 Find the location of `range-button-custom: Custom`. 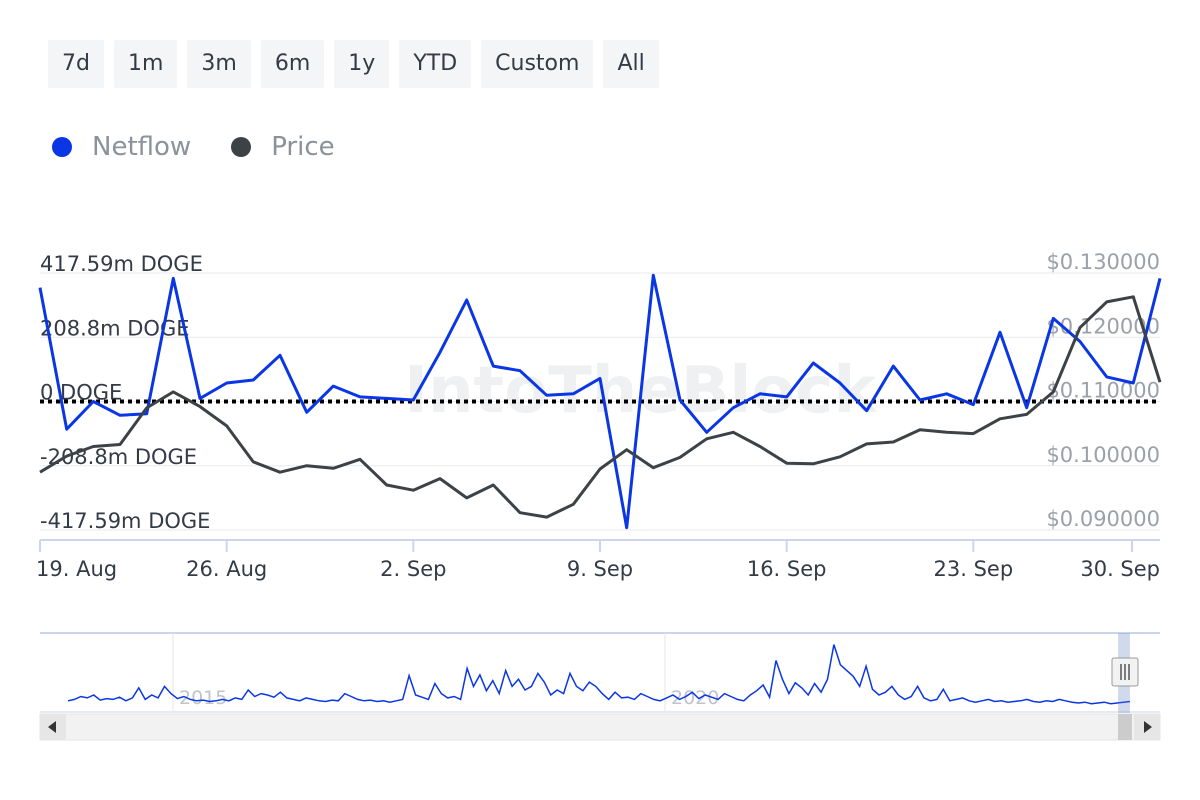

range-button-custom: Custom is located at coordinates (537, 64).